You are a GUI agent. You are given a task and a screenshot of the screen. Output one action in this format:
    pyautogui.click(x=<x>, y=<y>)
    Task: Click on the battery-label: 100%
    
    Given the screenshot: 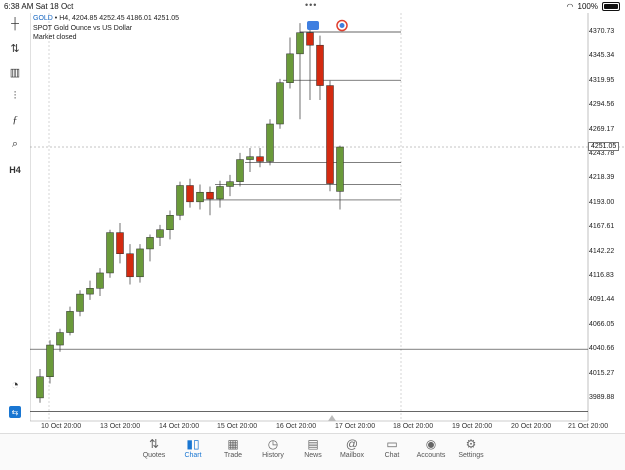 What is the action you would take?
    pyautogui.click(x=587, y=6)
    